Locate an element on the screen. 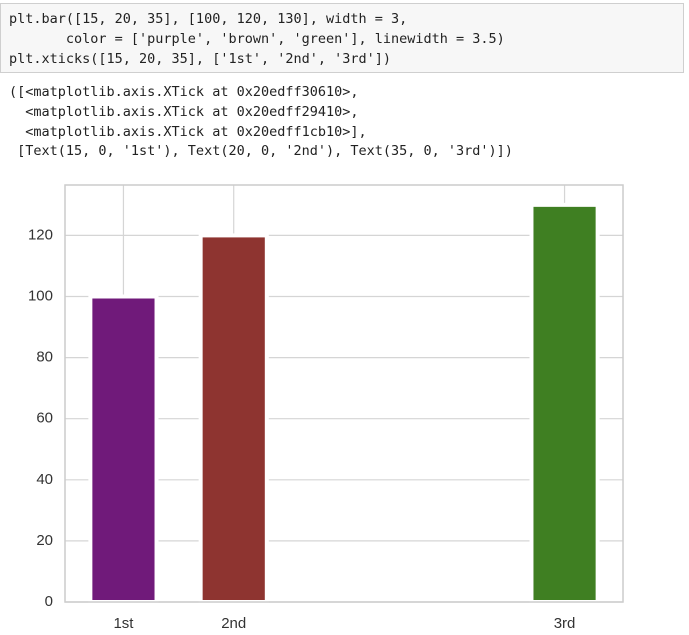 This screenshot has width=689, height=635. x-tick-label: 3rd is located at coordinates (565, 623).